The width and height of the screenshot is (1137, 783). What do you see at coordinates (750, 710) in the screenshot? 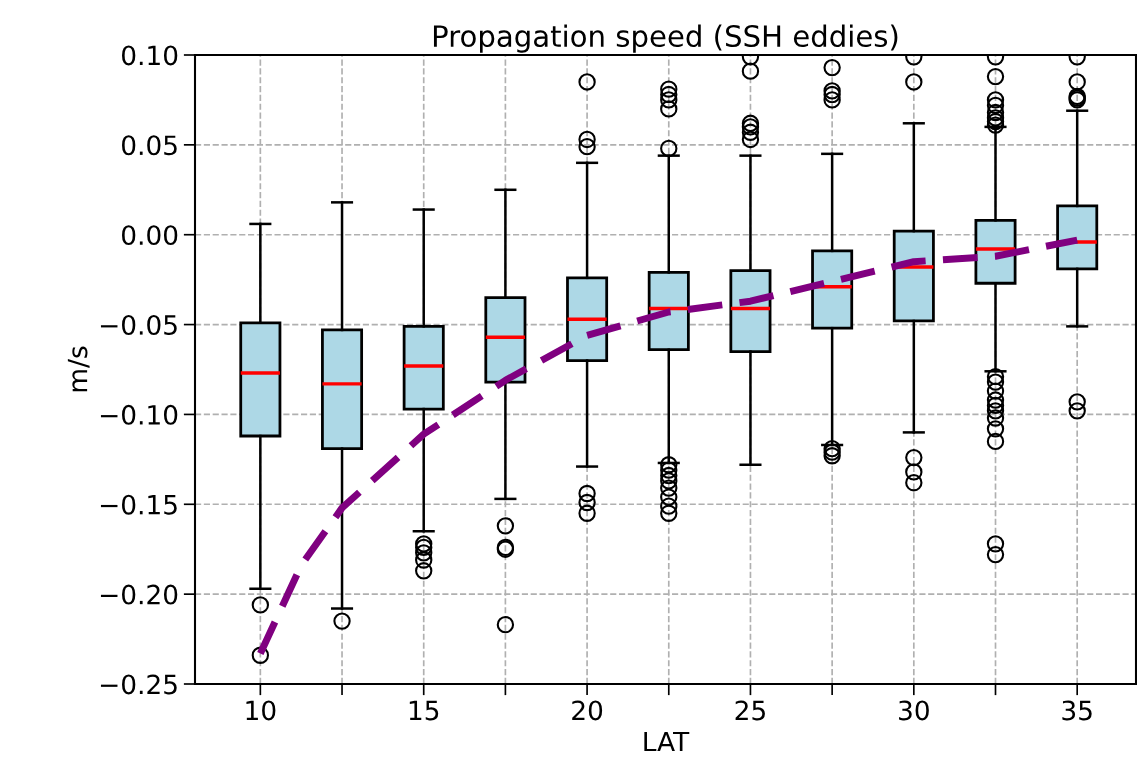
I see `x-tick-label: 25` at bounding box center [750, 710].